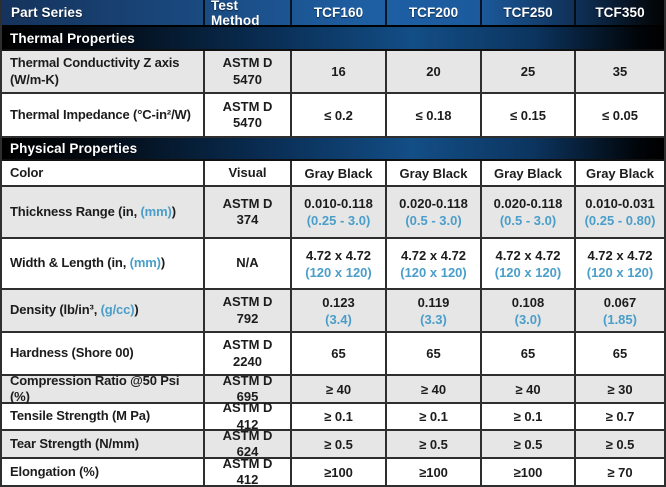 This screenshot has width=666, height=487. I want to click on value-cell: 20, so click(434, 71).